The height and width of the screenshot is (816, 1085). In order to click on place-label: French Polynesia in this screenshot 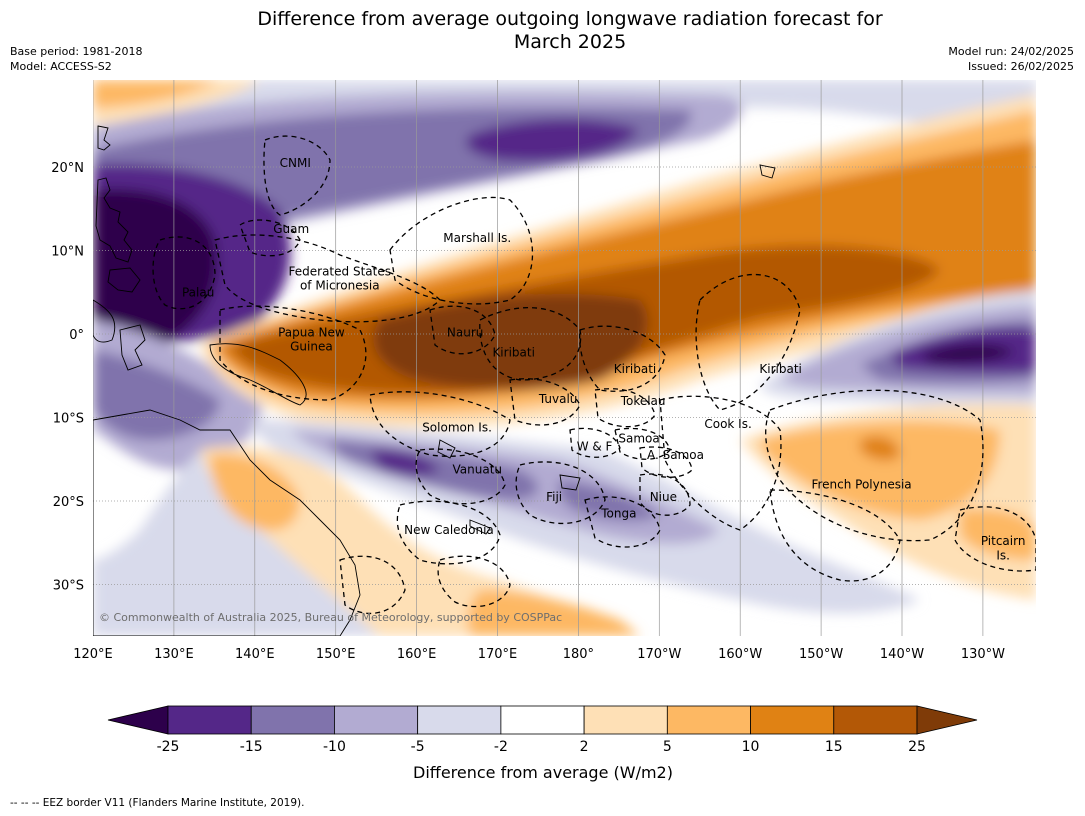, I will do `click(861, 484)`.